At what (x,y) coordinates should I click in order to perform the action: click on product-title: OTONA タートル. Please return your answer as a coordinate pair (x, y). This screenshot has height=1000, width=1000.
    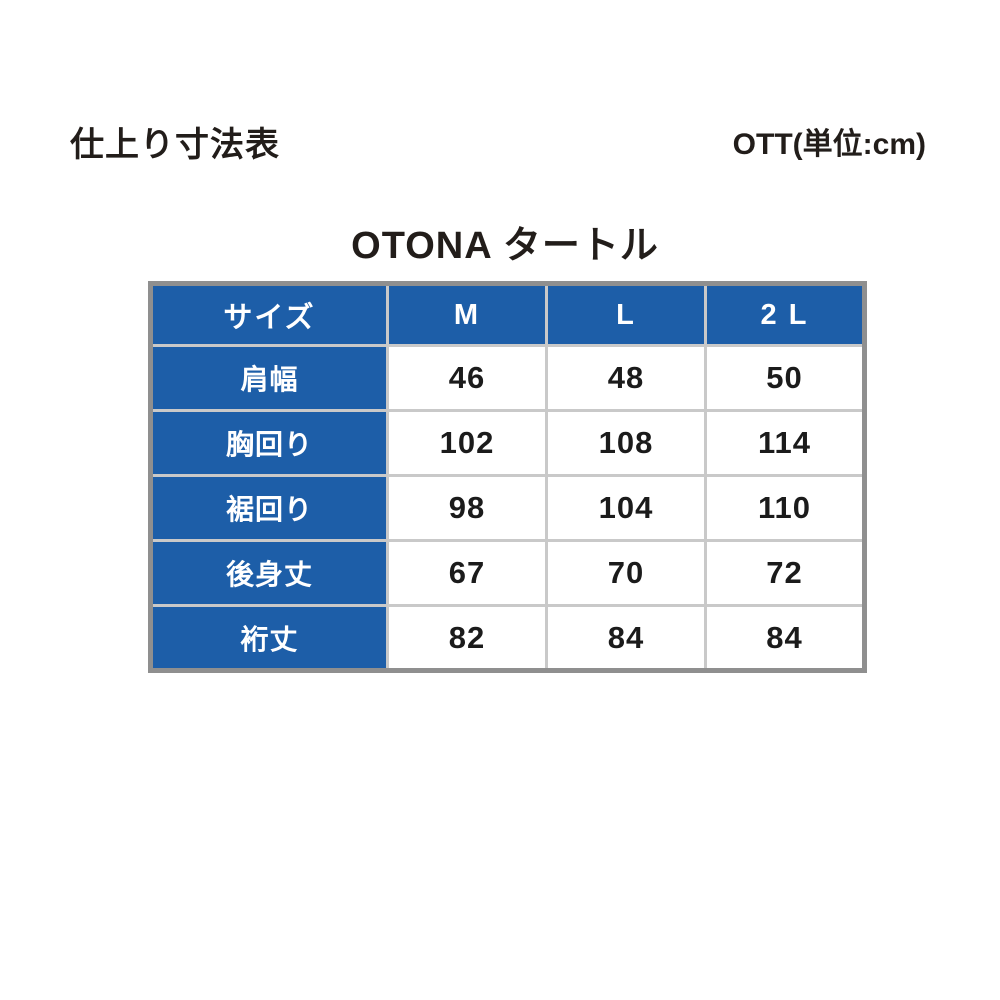
    Looking at the image, I should click on (505, 246).